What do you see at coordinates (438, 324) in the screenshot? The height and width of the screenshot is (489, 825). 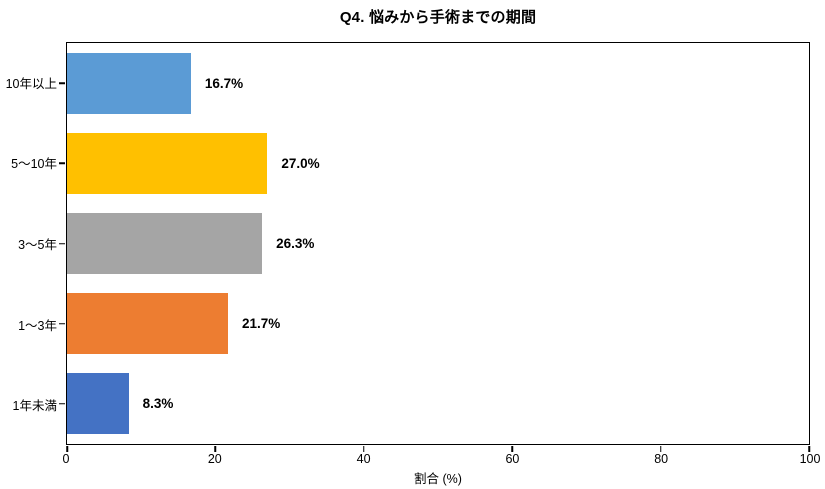 I see `bar-row: 21.7%` at bounding box center [438, 324].